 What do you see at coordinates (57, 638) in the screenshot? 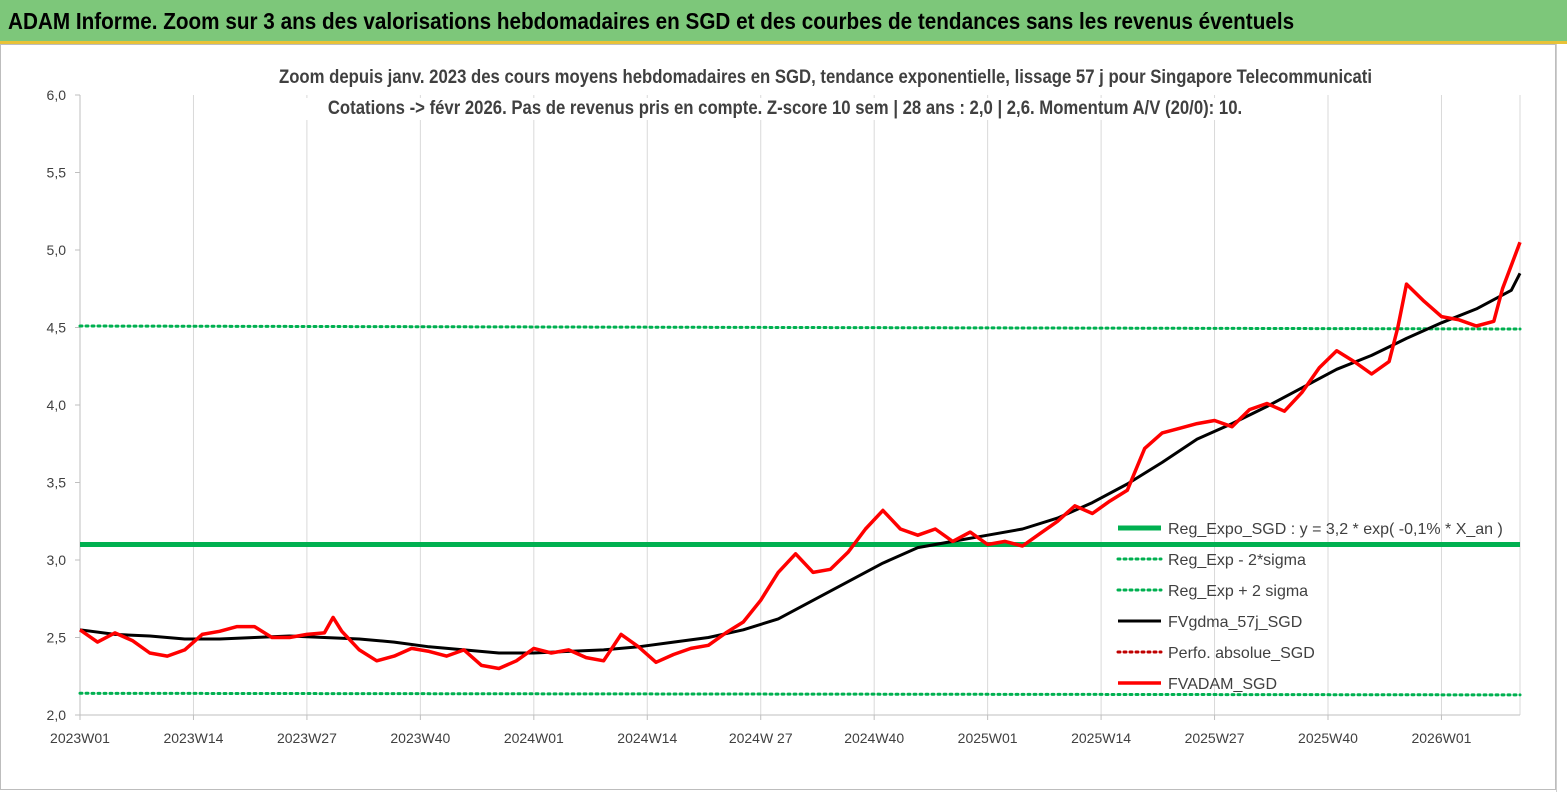
I see `y-tick-label: 2,5` at bounding box center [57, 638].